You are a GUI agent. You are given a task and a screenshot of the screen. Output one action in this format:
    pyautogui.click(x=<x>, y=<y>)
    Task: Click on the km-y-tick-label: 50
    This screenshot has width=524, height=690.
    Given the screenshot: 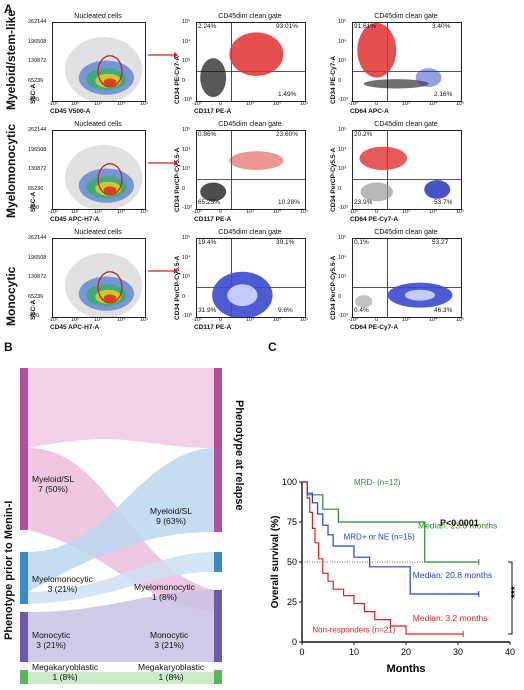 What is the action you would take?
    pyautogui.click(x=292, y=562)
    